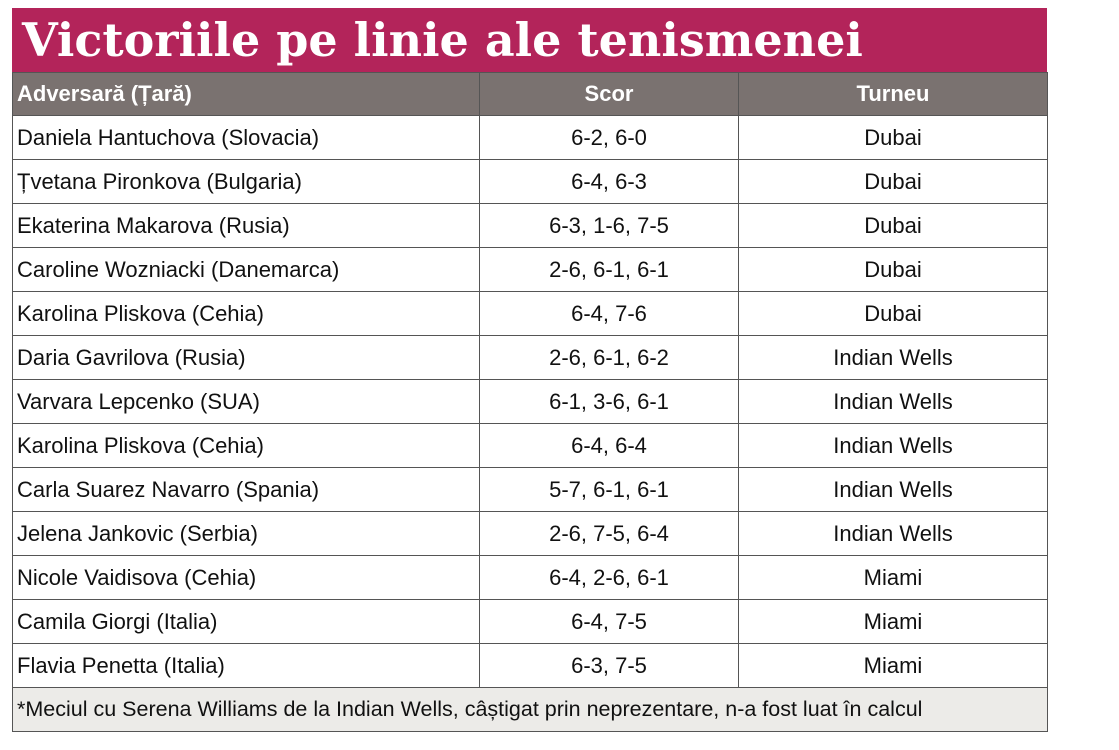 The image size is (1119, 750). What do you see at coordinates (246, 269) in the screenshot?
I see `table-cell: Caroline Wozniacki (Danemarca)` at bounding box center [246, 269].